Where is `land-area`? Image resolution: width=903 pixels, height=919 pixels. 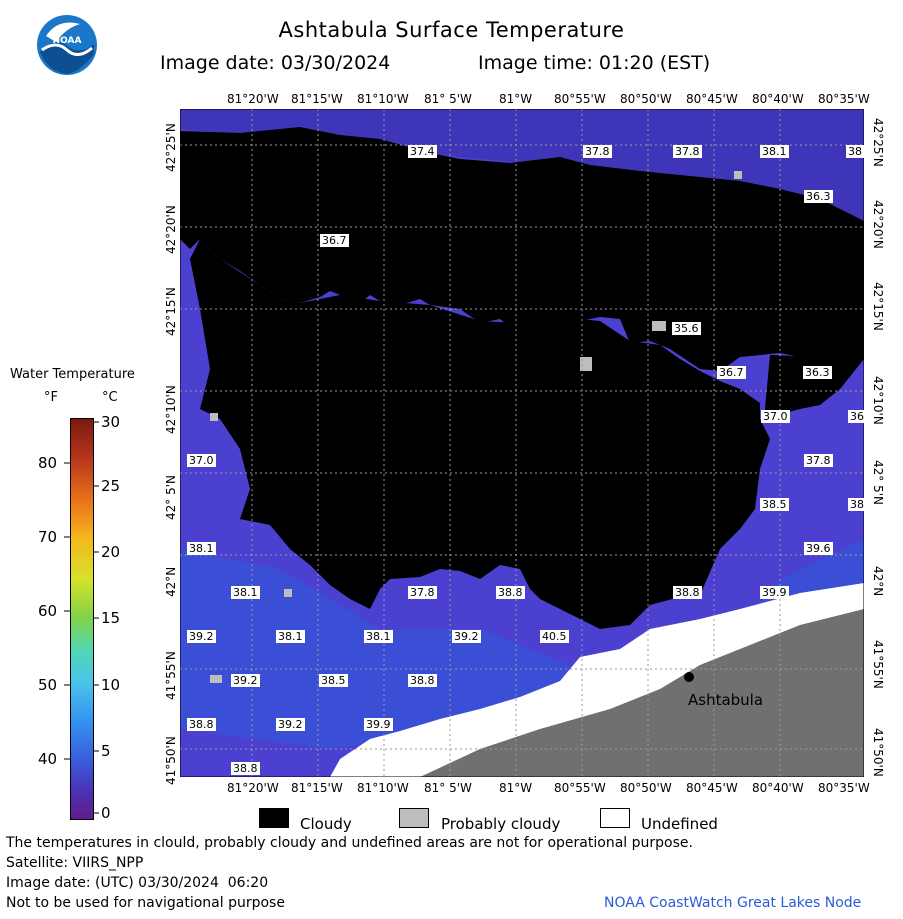 land-area is located at coordinates (642, 693).